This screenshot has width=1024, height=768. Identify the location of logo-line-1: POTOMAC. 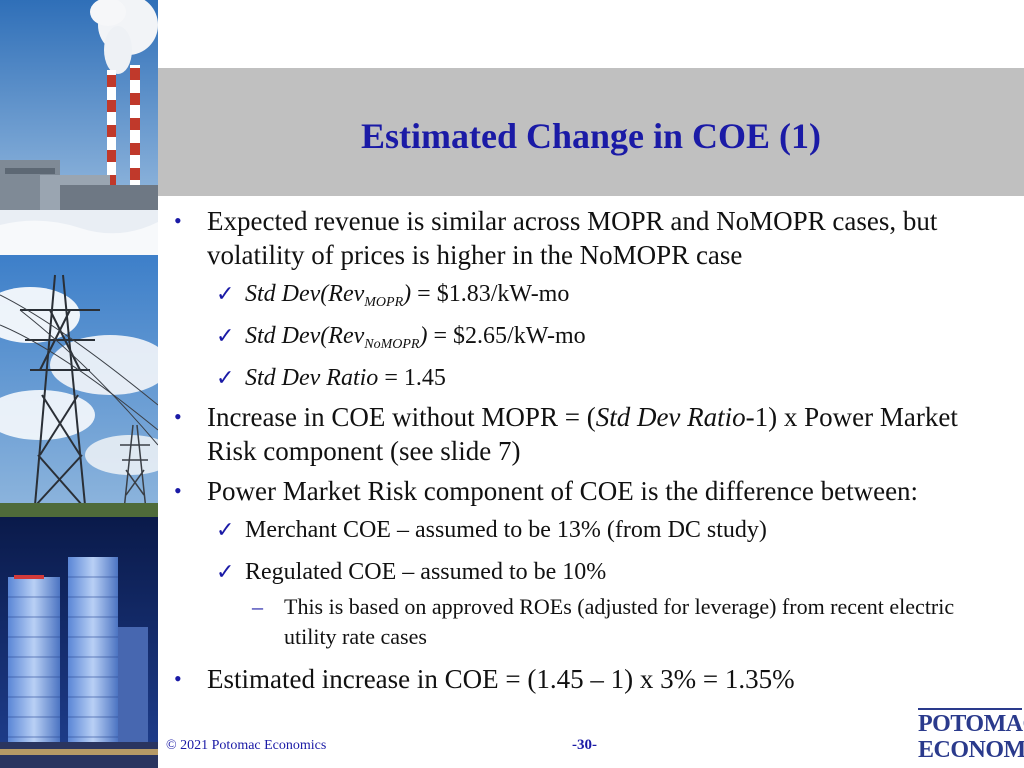
(971, 722).